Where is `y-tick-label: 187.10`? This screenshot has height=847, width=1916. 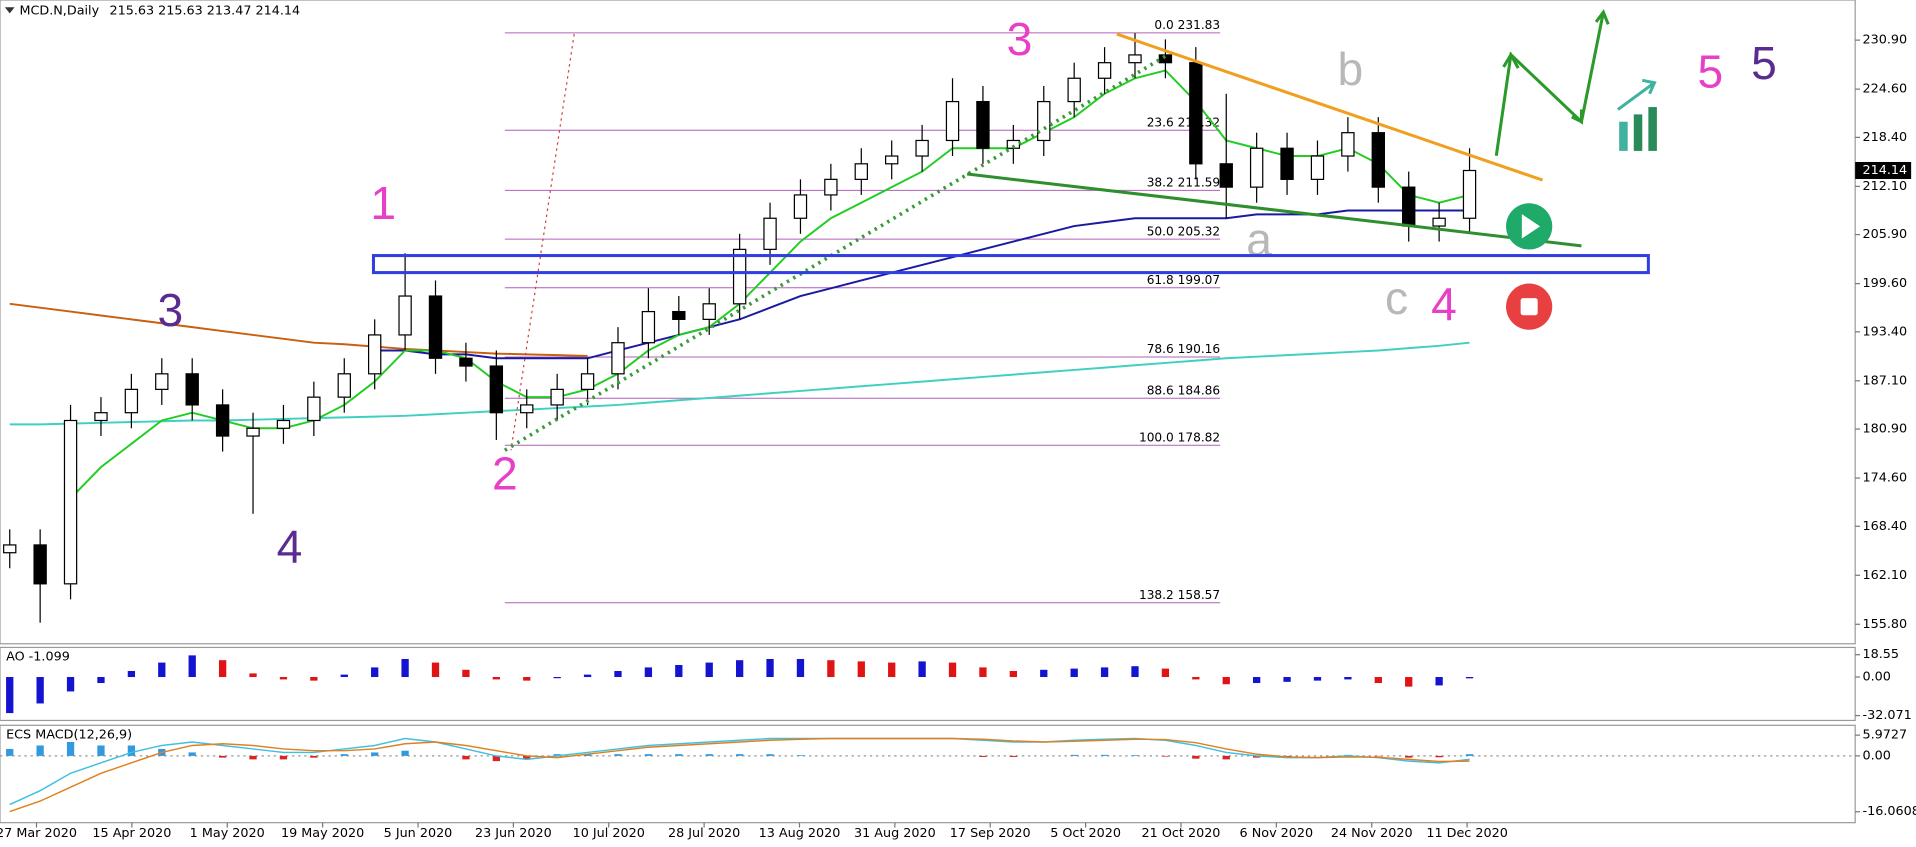
y-tick-label: 187.10 is located at coordinates (1884, 380).